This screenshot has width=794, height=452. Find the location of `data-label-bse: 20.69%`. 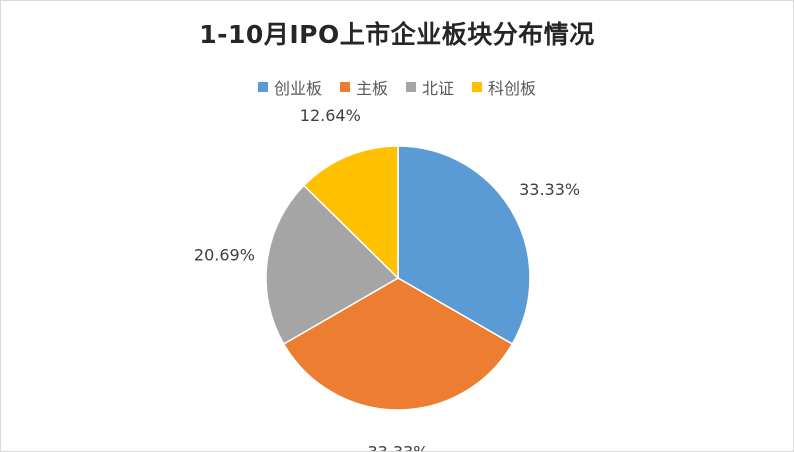

data-label-bse: 20.69% is located at coordinates (224, 254).